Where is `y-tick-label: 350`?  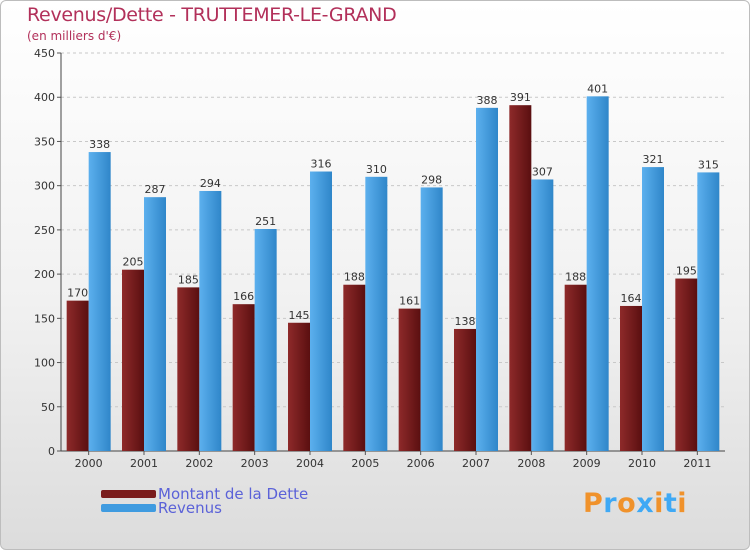 y-tick-label: 350 is located at coordinates (44, 141).